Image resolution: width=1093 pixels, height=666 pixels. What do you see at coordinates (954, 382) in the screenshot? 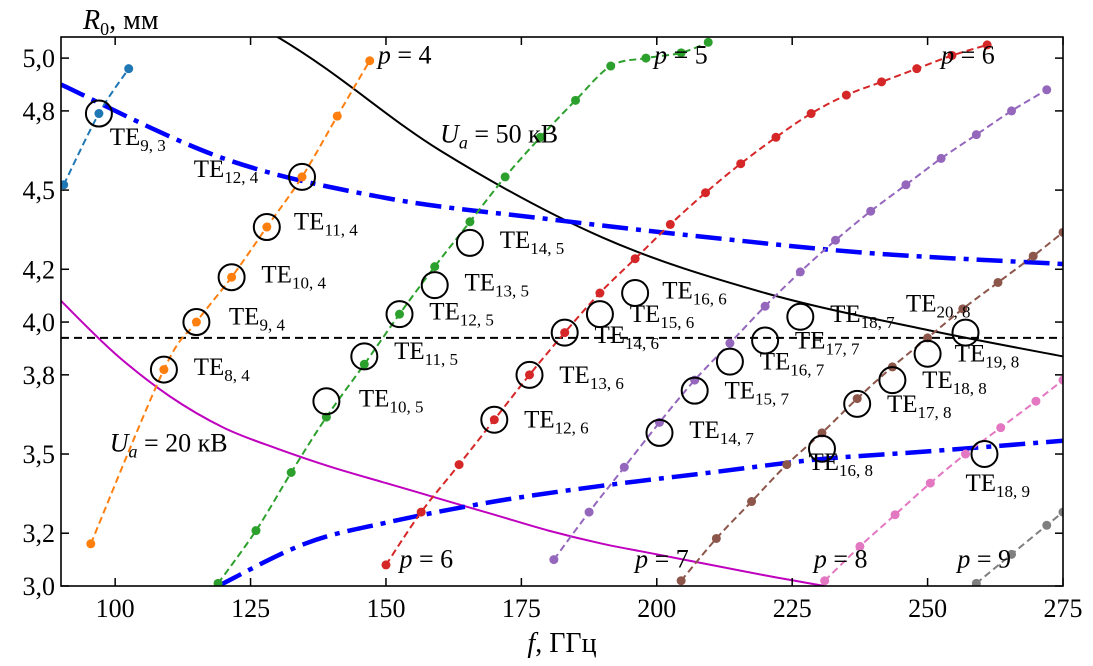
I see `mode-label-te-18-8: TE18, 8` at bounding box center [954, 382].